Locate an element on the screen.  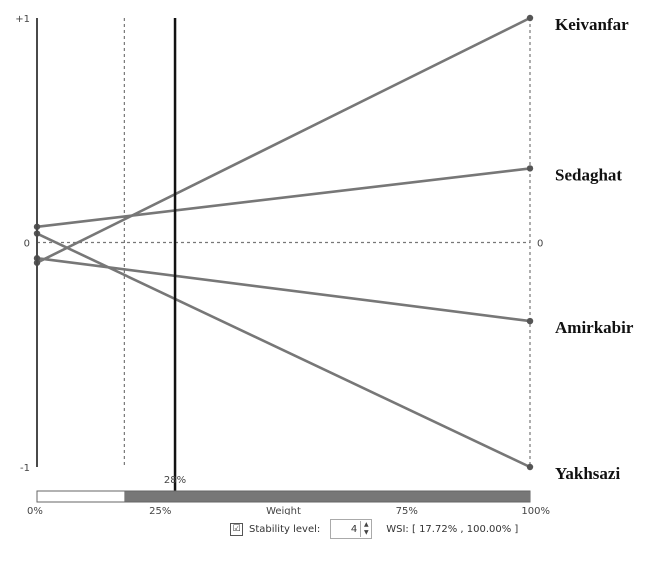
stepper-up-button: ▲ is located at coordinates (366, 524).